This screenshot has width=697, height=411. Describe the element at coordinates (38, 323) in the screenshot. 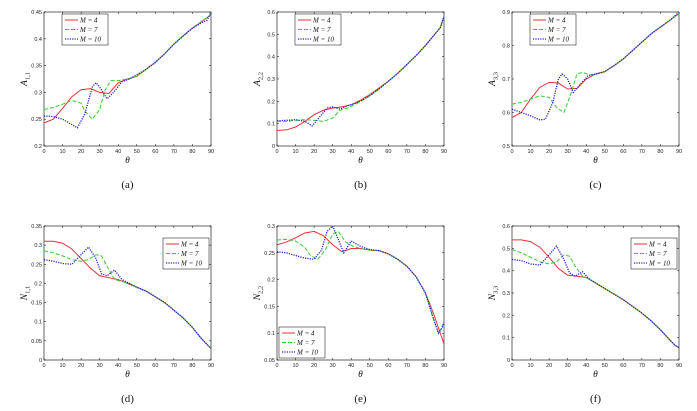

I see `y-tick-label: 0.1` at that location.